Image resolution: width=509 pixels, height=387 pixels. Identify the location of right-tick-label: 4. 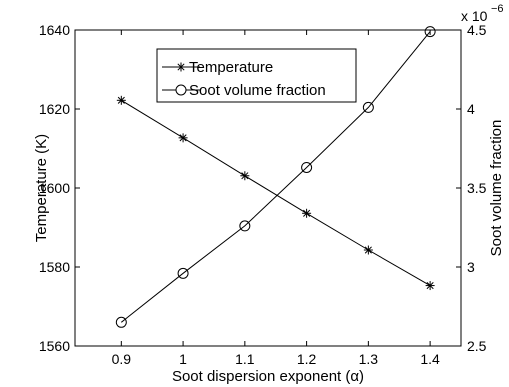
(471, 109).